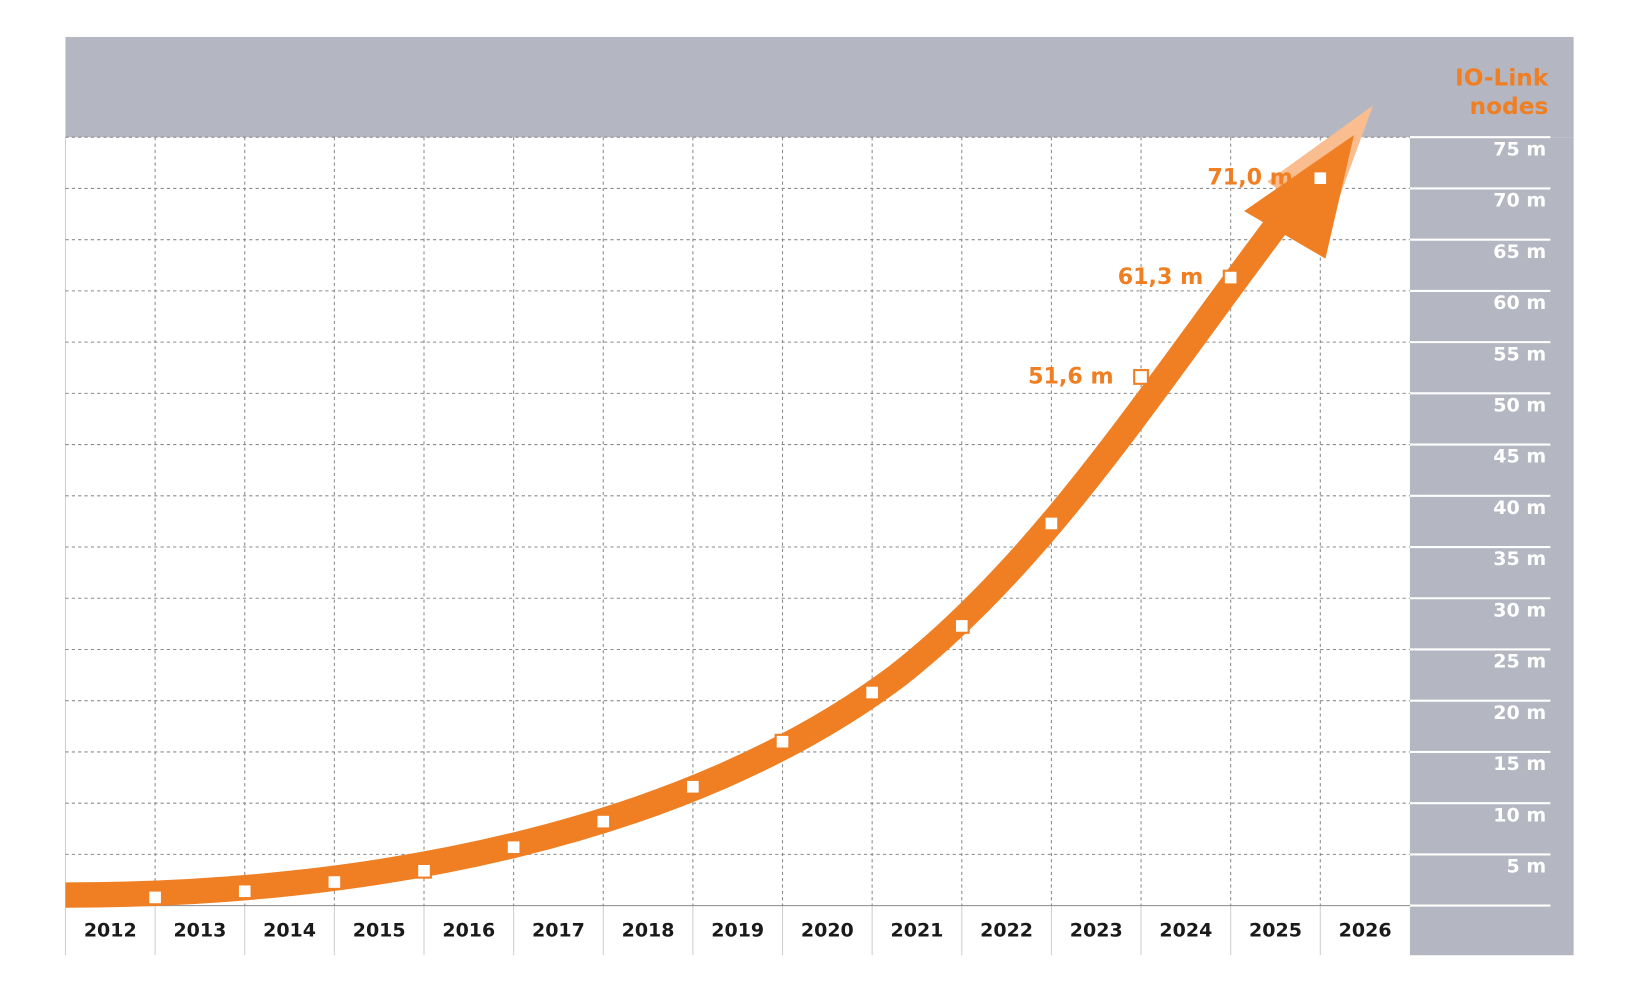  Describe the element at coordinates (1275, 930) in the screenshot. I see `x-tick-label: 2025` at that location.